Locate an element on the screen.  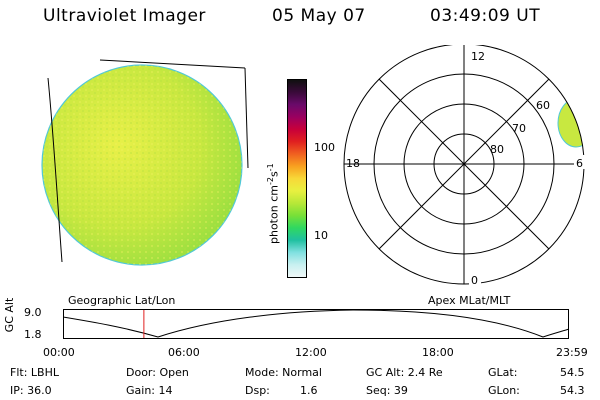
mlt-label-18: 18 is located at coordinates (353, 163).